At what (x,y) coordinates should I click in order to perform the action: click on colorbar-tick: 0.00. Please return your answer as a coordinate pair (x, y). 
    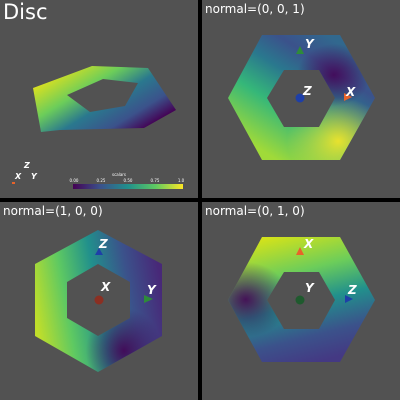
    Looking at the image, I should click on (74, 180).